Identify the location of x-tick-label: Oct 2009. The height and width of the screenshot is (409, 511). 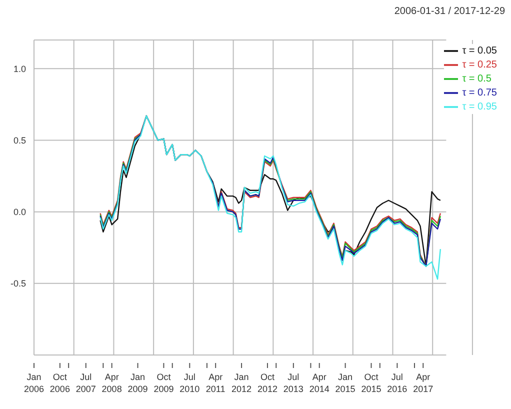
(164, 383).